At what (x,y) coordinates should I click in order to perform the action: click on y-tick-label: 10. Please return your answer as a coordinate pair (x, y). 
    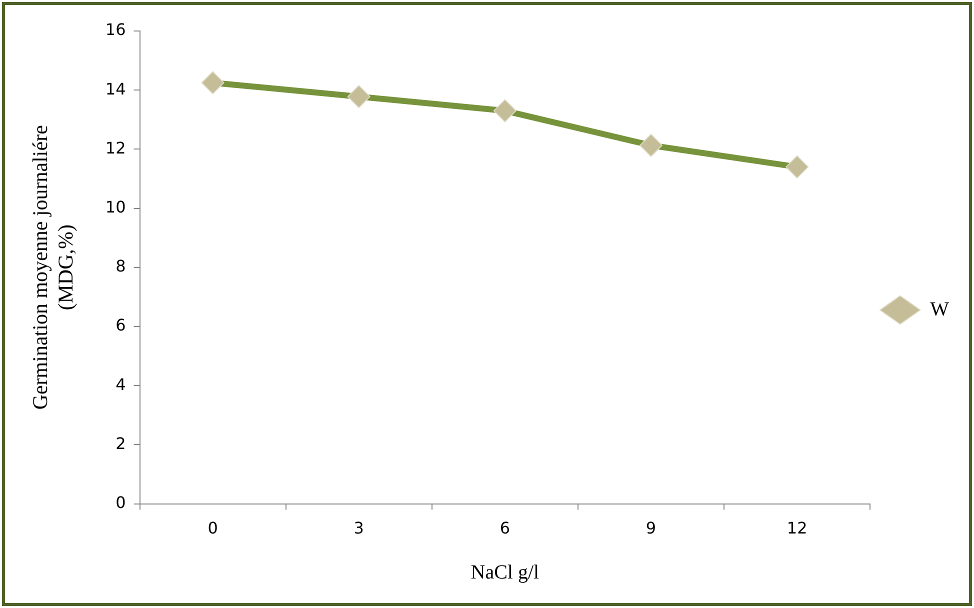
    Looking at the image, I should click on (115, 206).